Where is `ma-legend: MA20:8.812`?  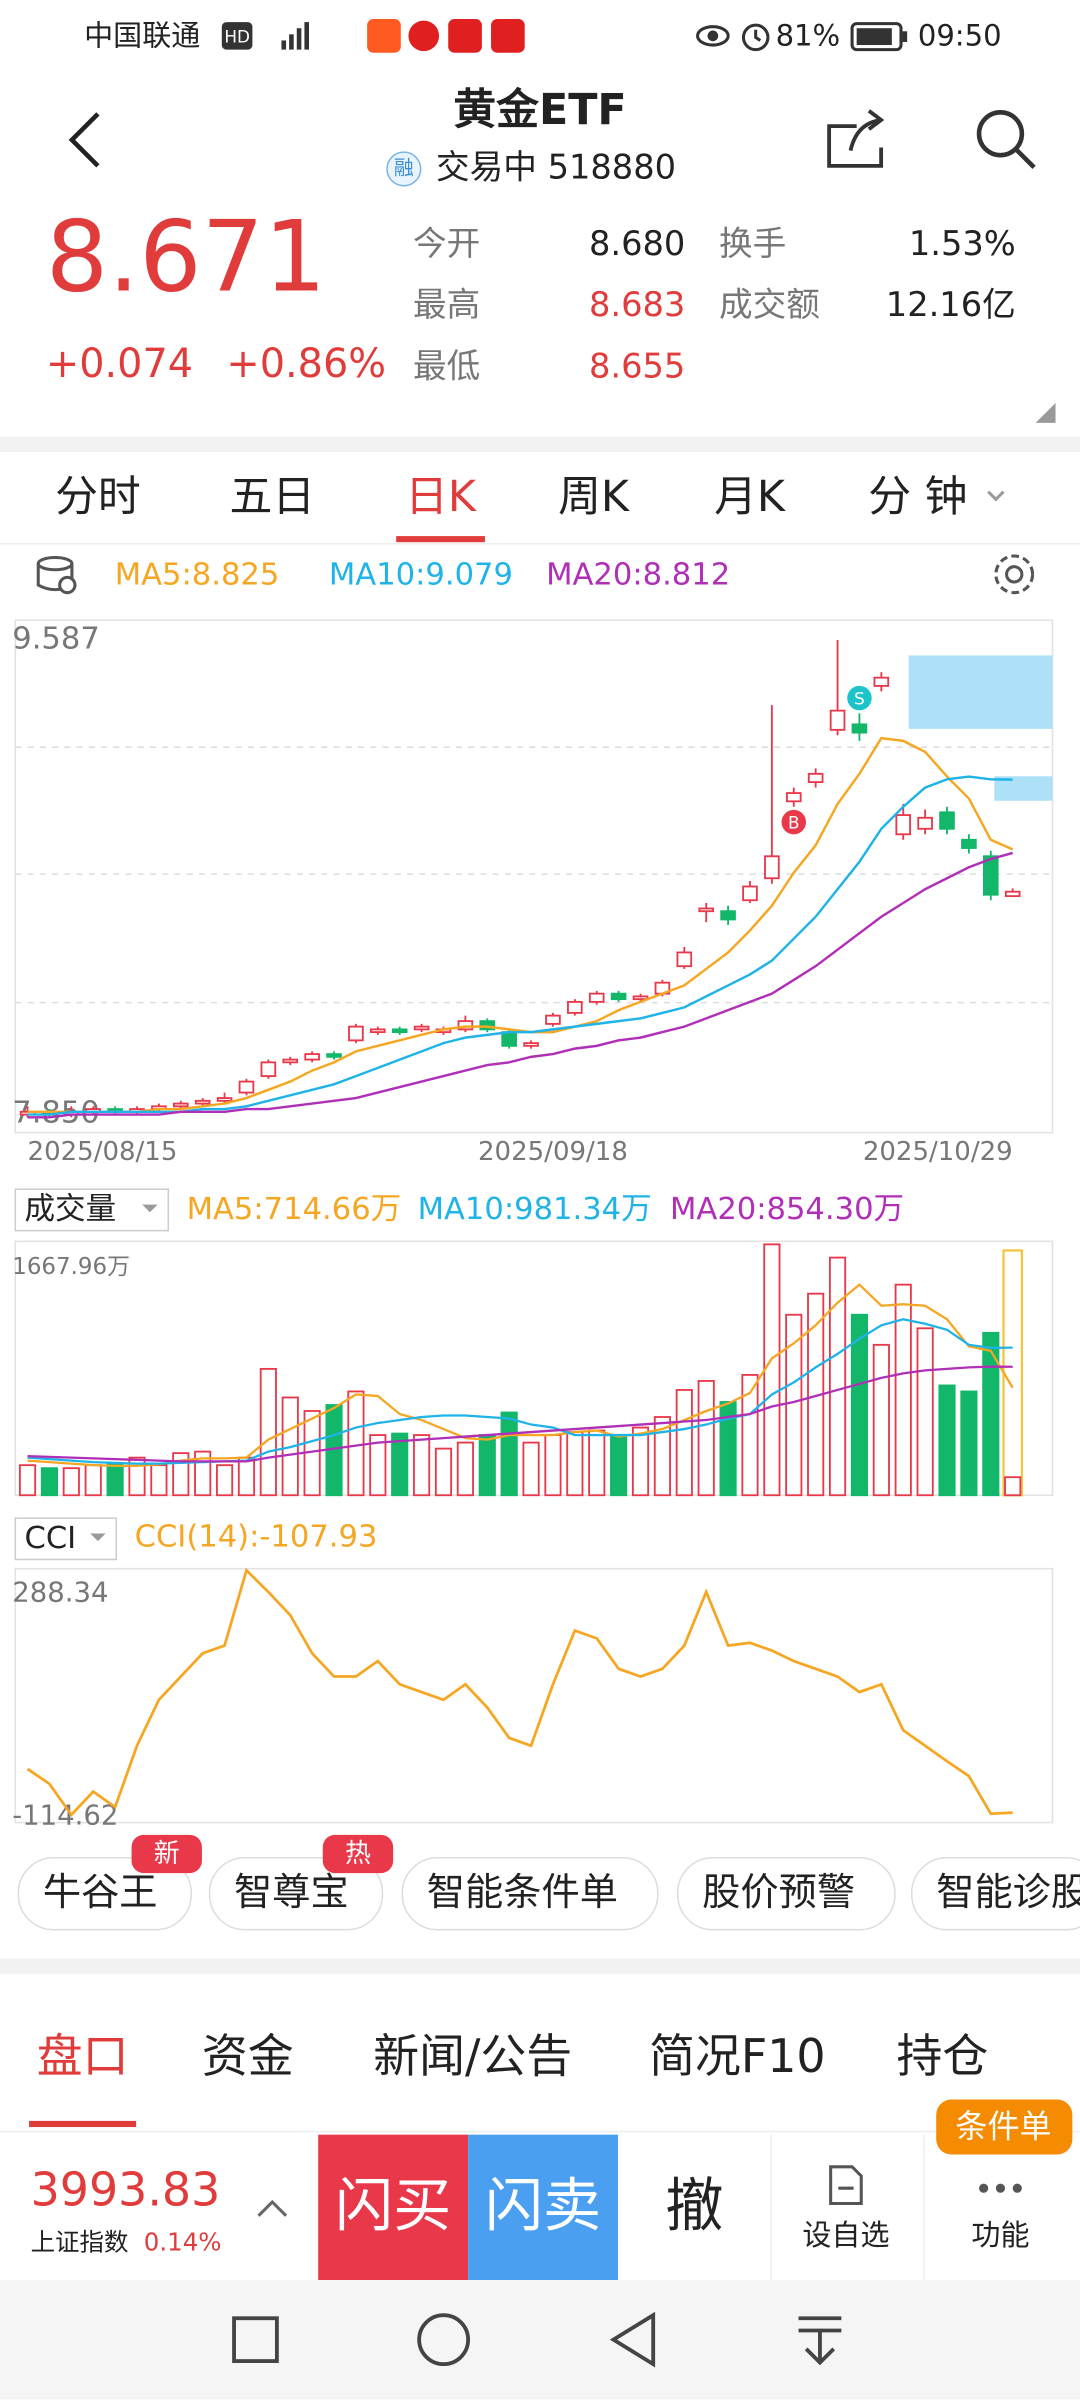 ma-legend: MA20:8.812 is located at coordinates (638, 574).